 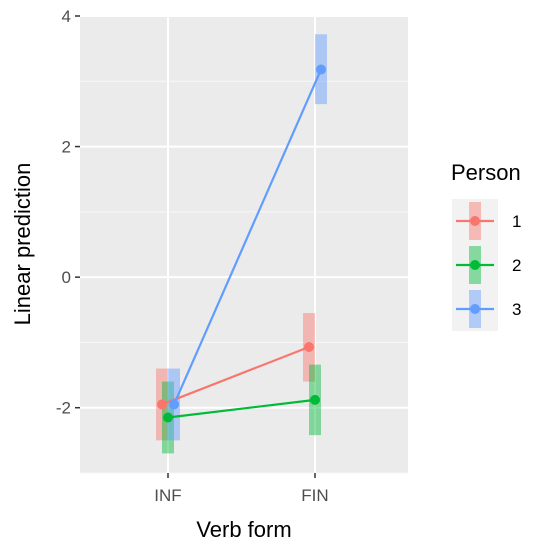 What do you see at coordinates (68, 212) in the screenshot?
I see `y-axis: -2 0 2 4` at bounding box center [68, 212].